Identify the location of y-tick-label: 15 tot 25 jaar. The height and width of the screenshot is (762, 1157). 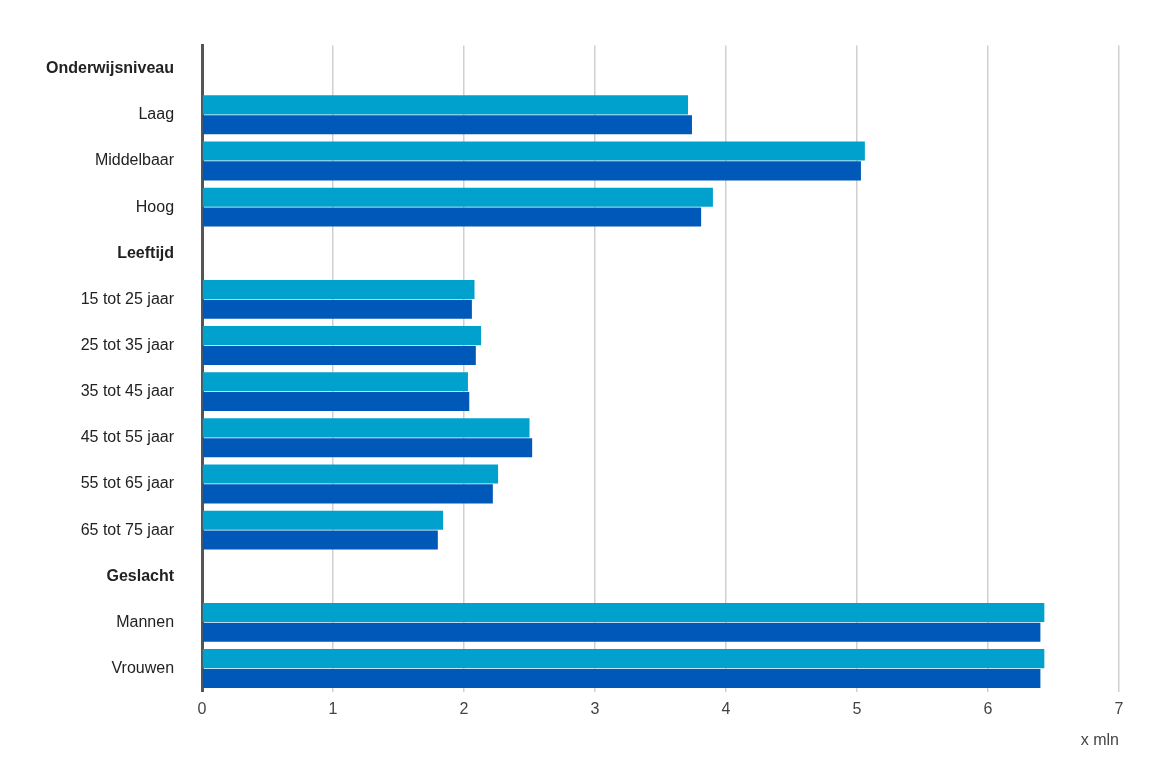
(127, 298).